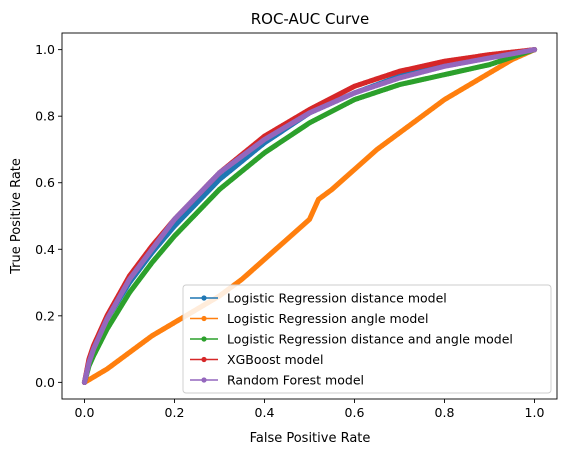  Describe the element at coordinates (265, 412) in the screenshot. I see `x-tick-label: 0.4` at that location.